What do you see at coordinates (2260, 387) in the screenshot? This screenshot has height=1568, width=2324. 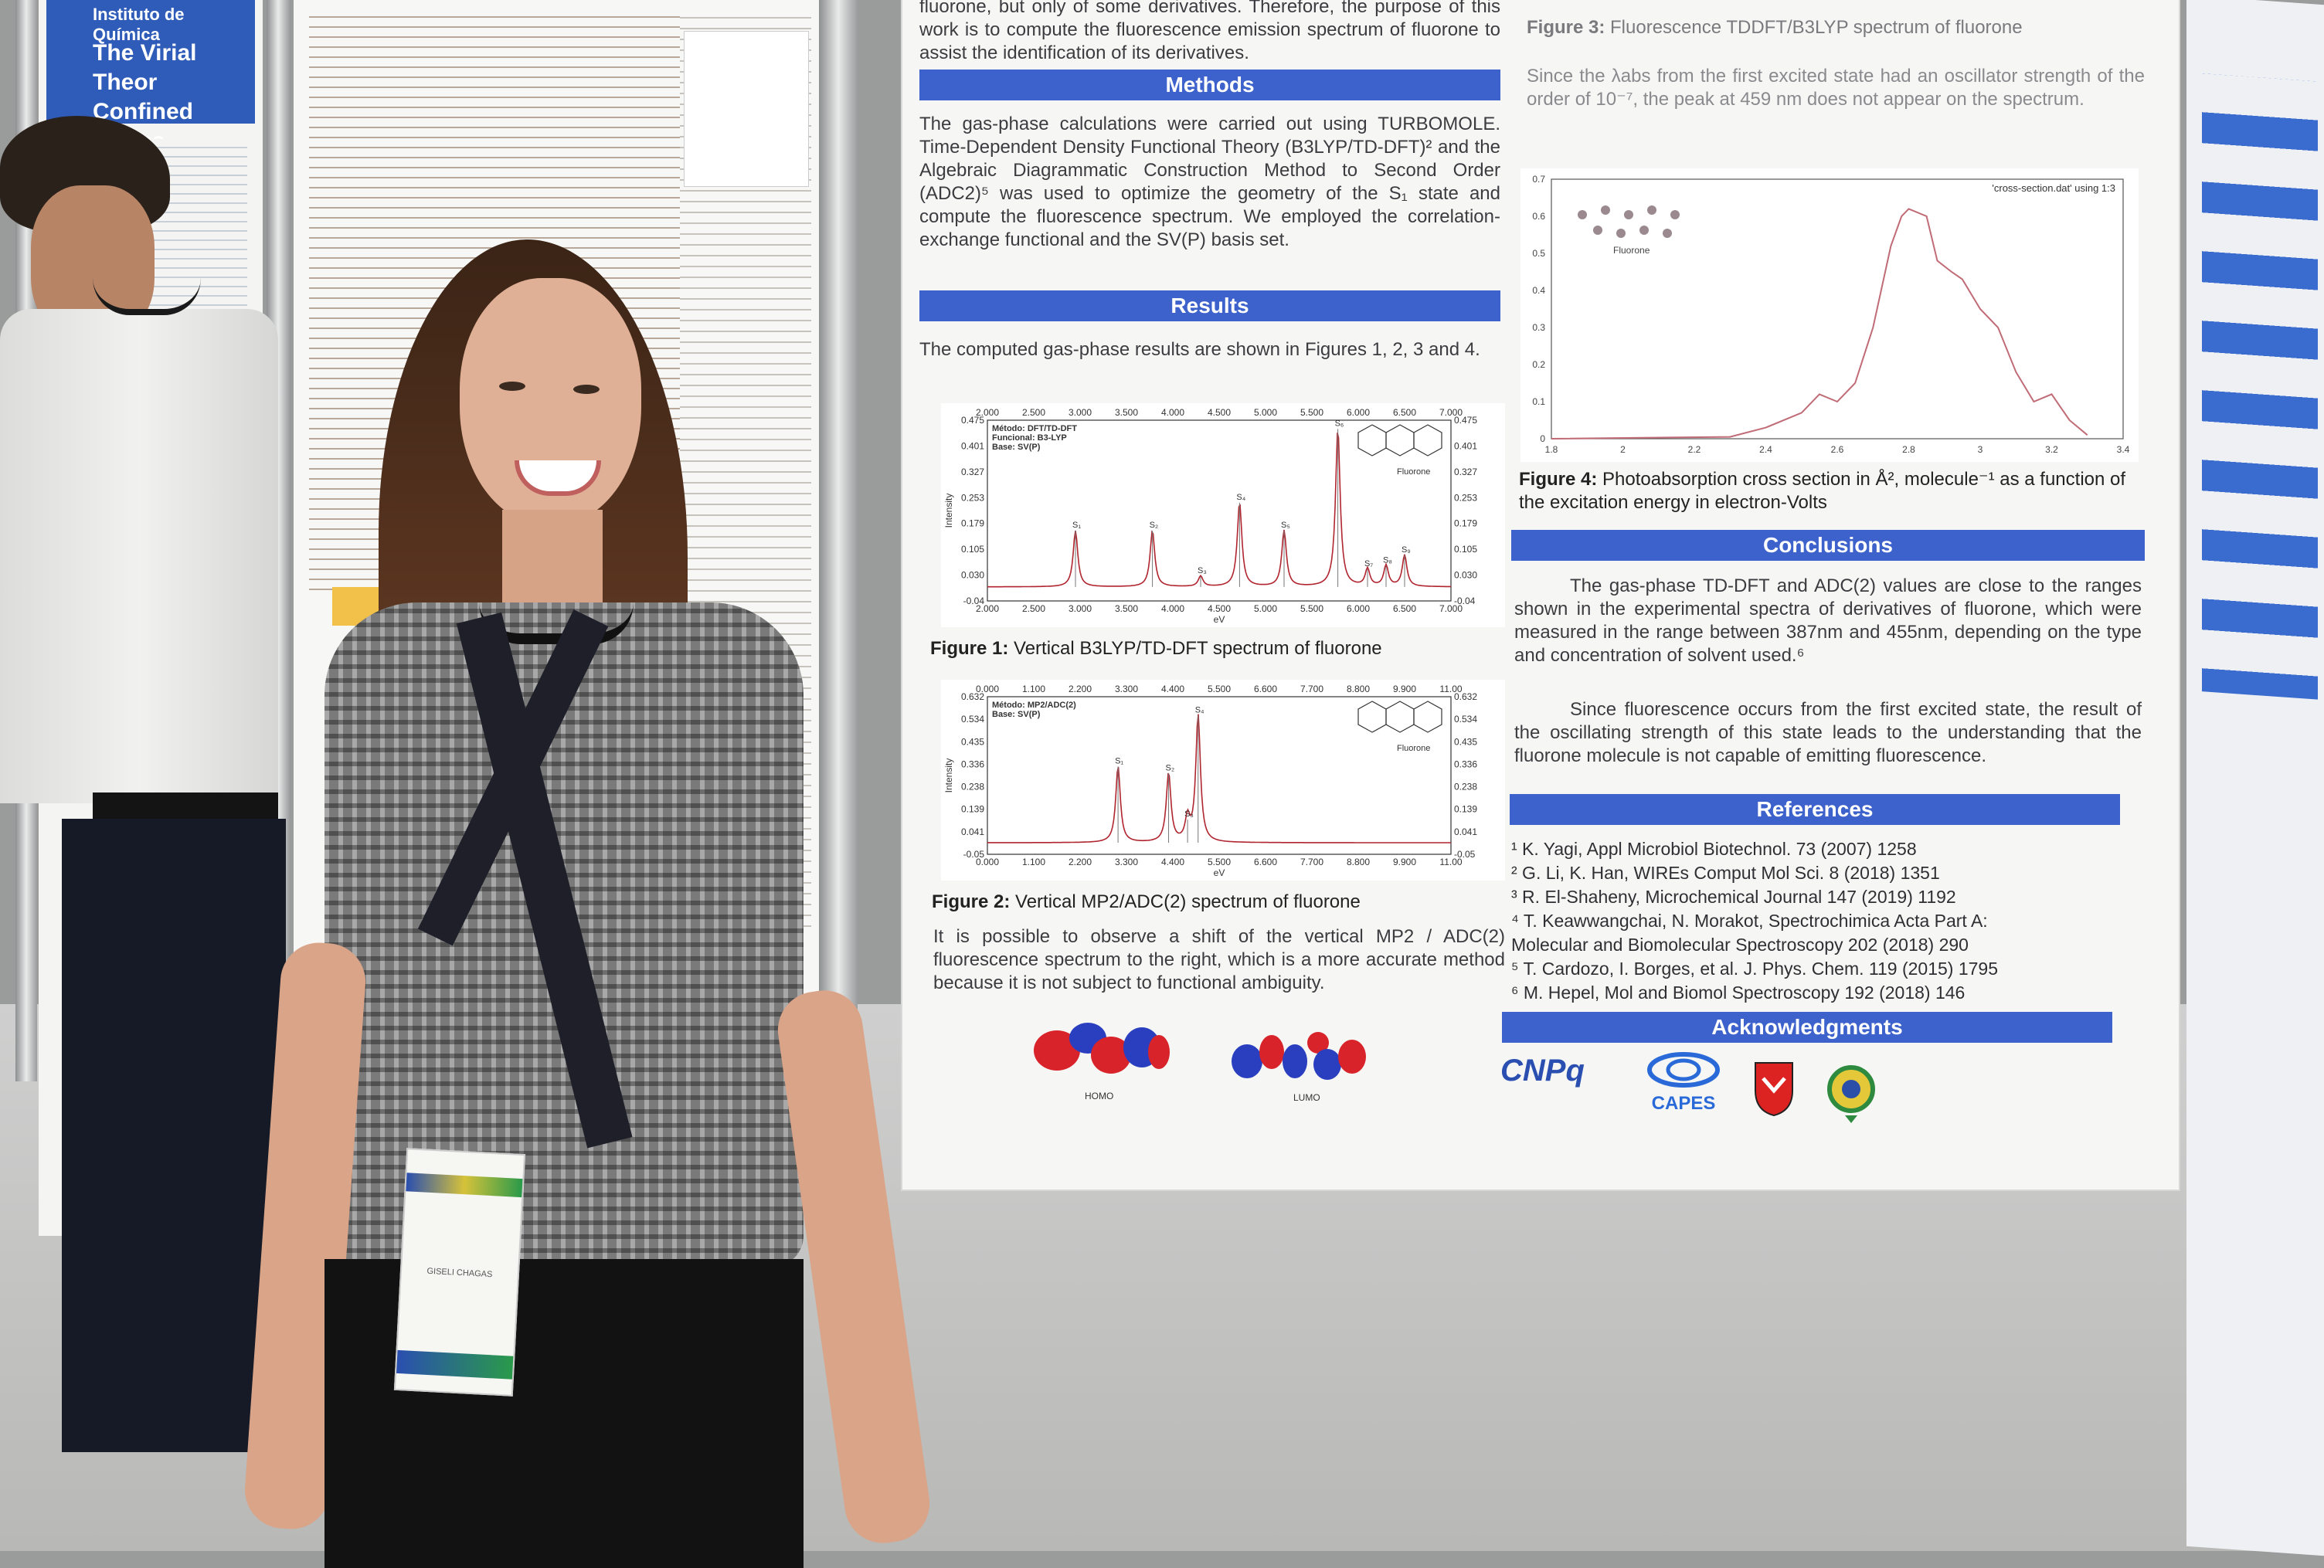 I see `right-poster-blocks` at bounding box center [2260, 387].